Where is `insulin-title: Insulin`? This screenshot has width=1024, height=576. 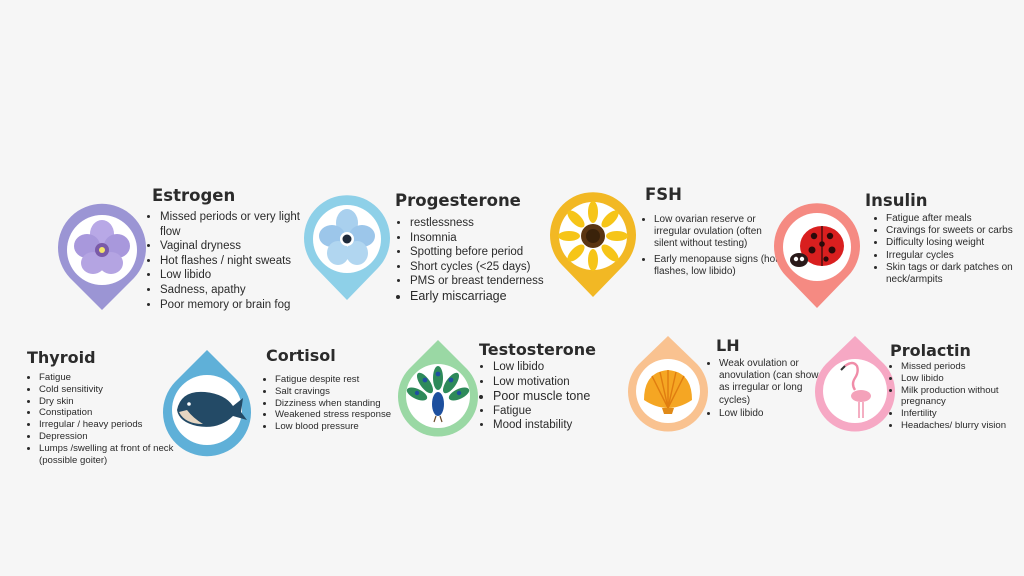
insulin-title: Insulin is located at coordinates (896, 200).